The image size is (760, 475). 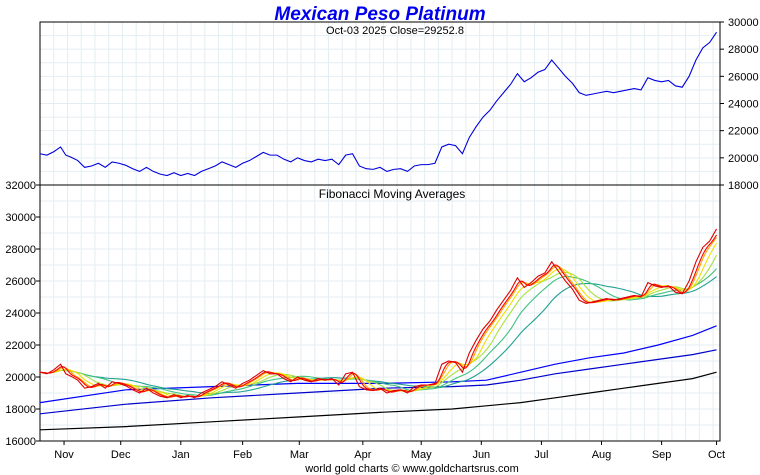 What do you see at coordinates (20, 186) in the screenshot?
I see `y-tick-label: 32000` at bounding box center [20, 186].